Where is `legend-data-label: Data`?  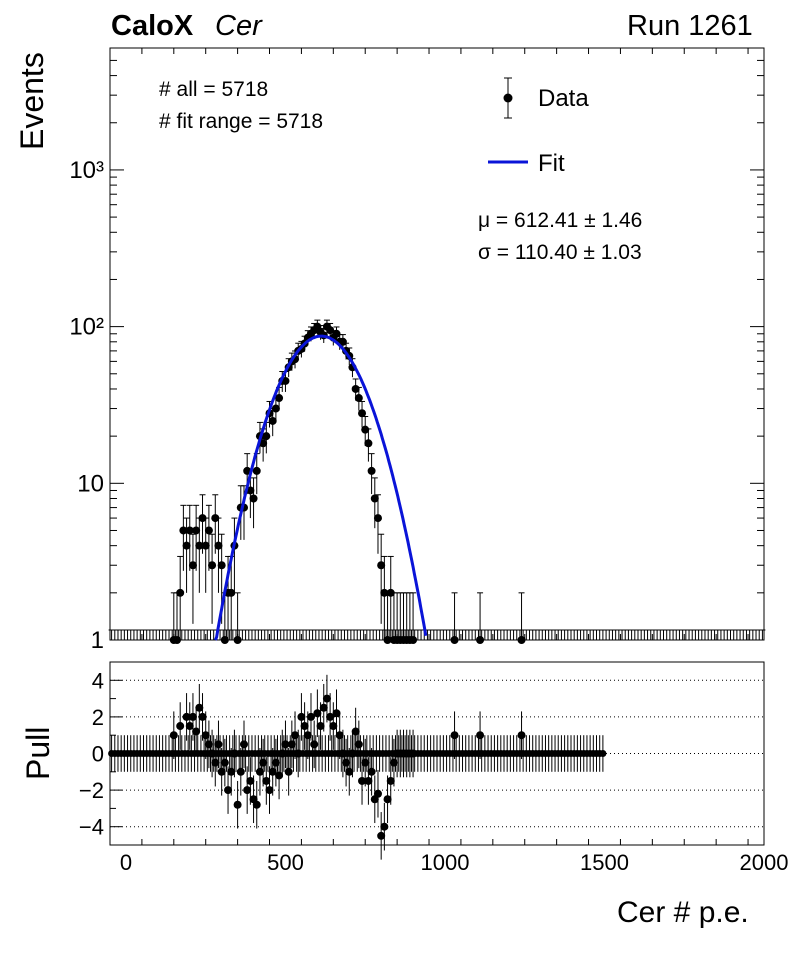
legend-data-label: Data is located at coordinates (563, 98).